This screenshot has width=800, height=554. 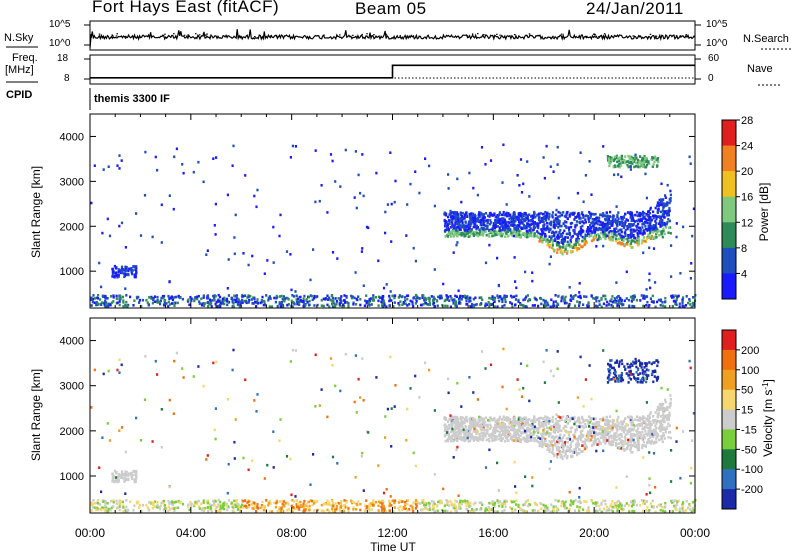 I want to click on cpid-label: CPID, so click(x=19, y=95).